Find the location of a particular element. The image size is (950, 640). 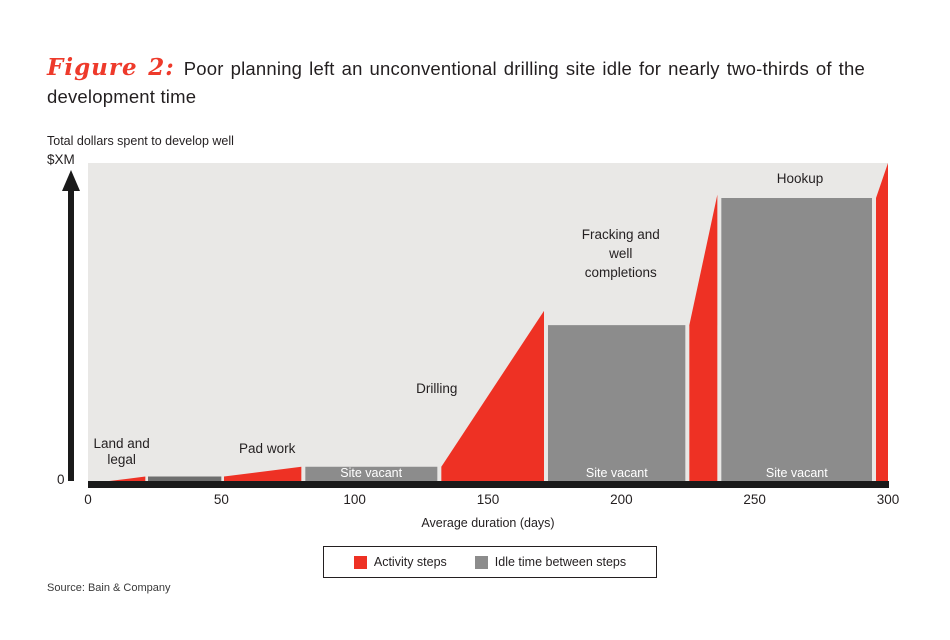

activity-area-drilling is located at coordinates (492, 395).